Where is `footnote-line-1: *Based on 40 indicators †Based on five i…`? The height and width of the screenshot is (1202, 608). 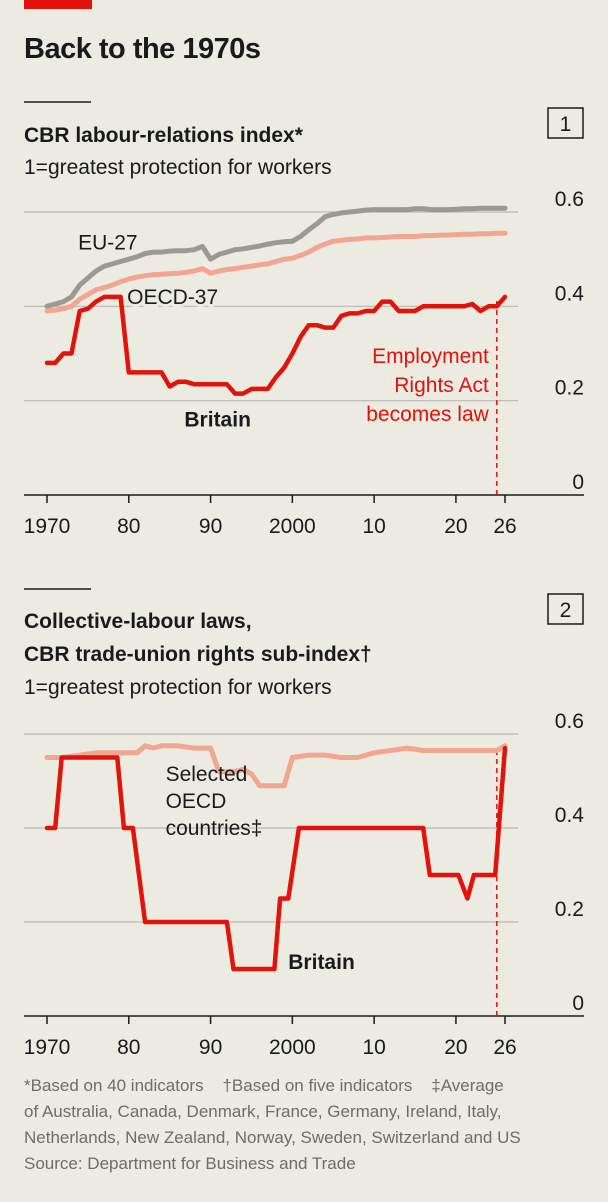 footnote-line-1: *Based on 40 indicators †Based on five i… is located at coordinates (264, 1085).